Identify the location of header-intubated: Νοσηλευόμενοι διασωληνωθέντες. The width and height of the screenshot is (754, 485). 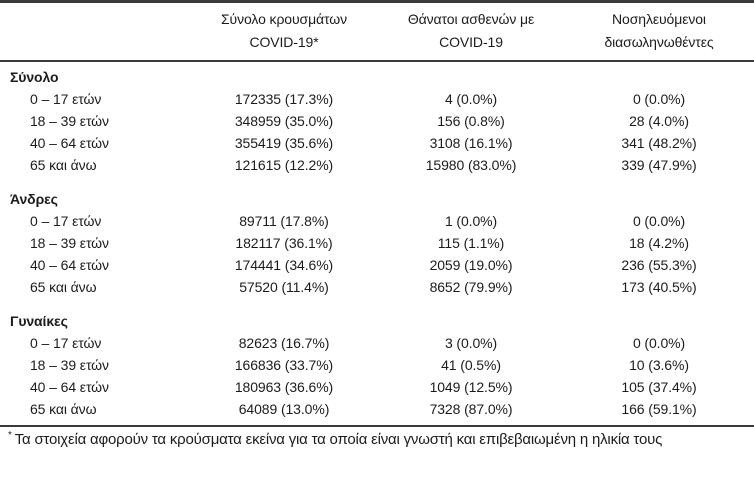
(659, 31).